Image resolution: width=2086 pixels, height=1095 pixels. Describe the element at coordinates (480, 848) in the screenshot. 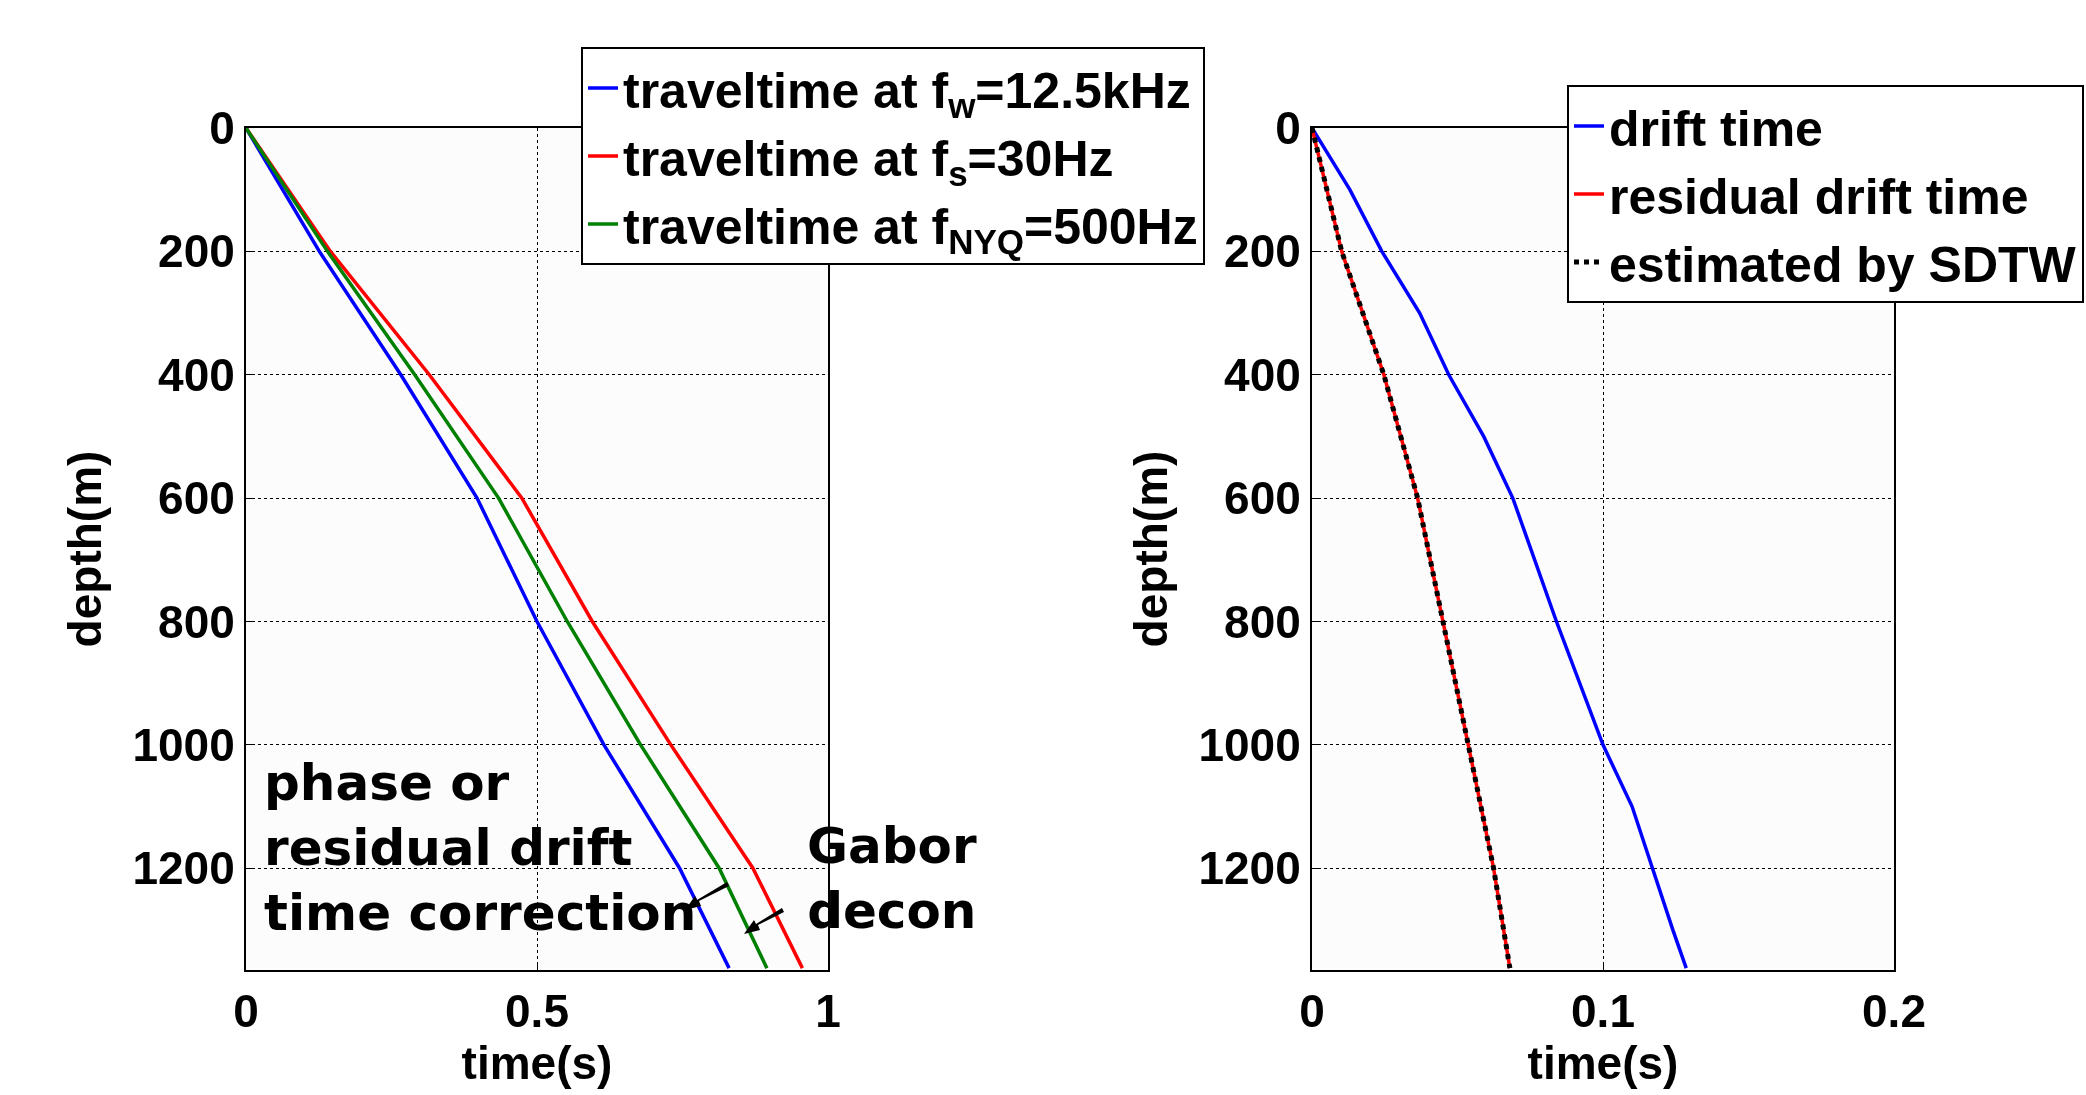

I see `annotation: phase or residual drift time correction` at that location.